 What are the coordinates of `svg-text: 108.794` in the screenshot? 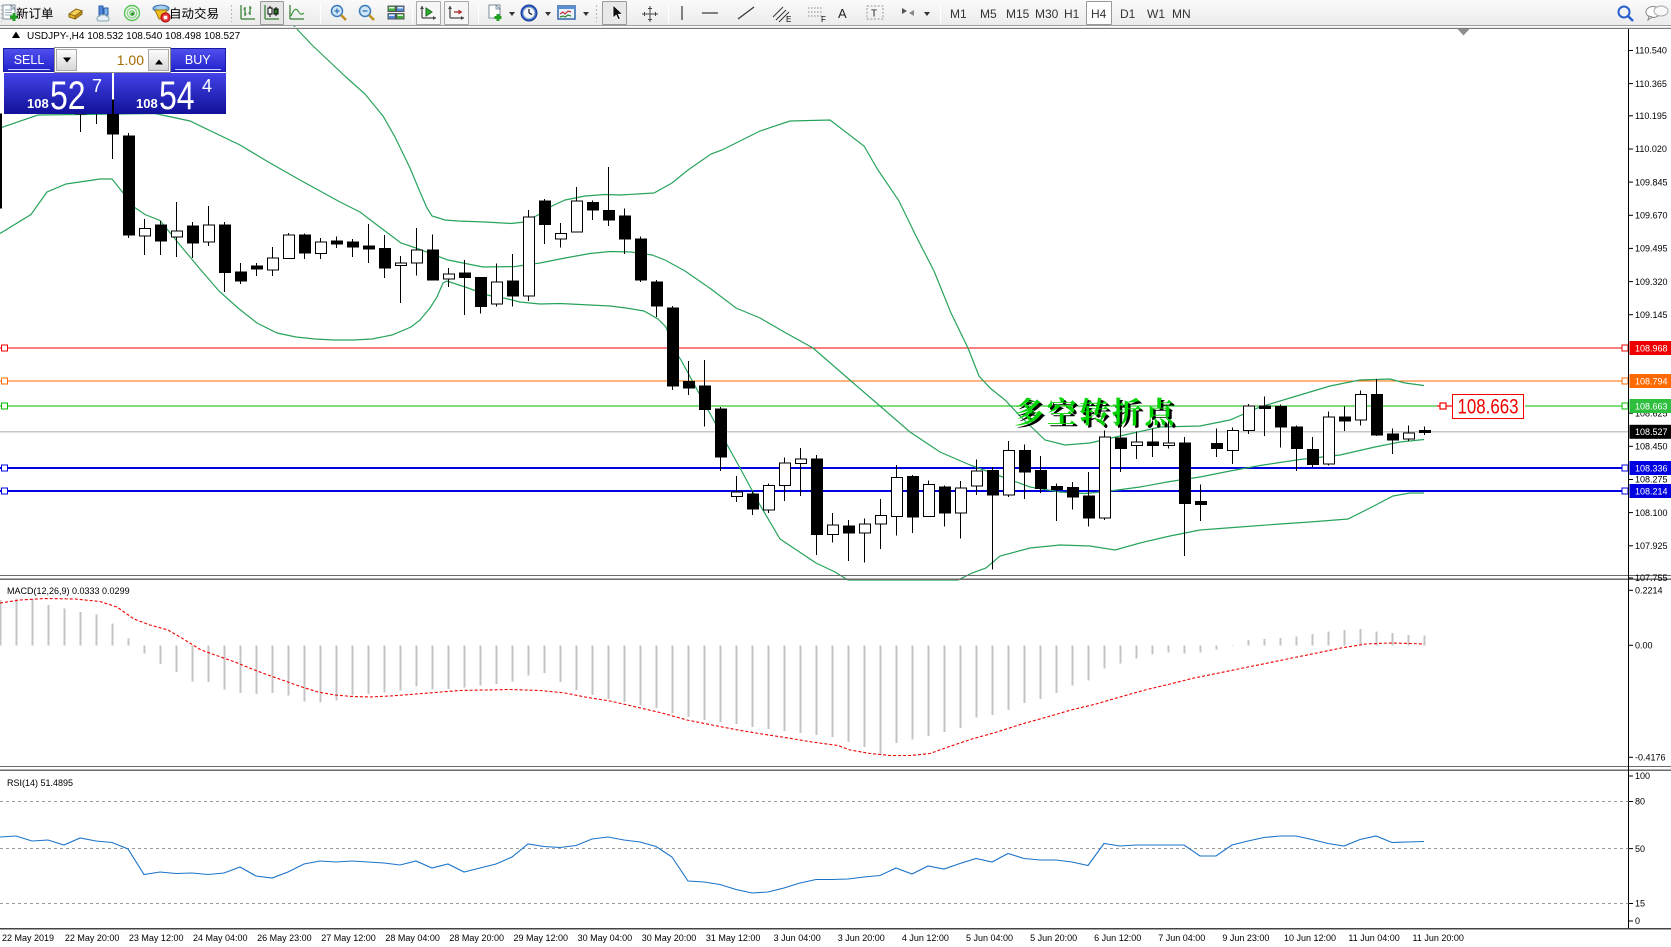 It's located at (1651, 381).